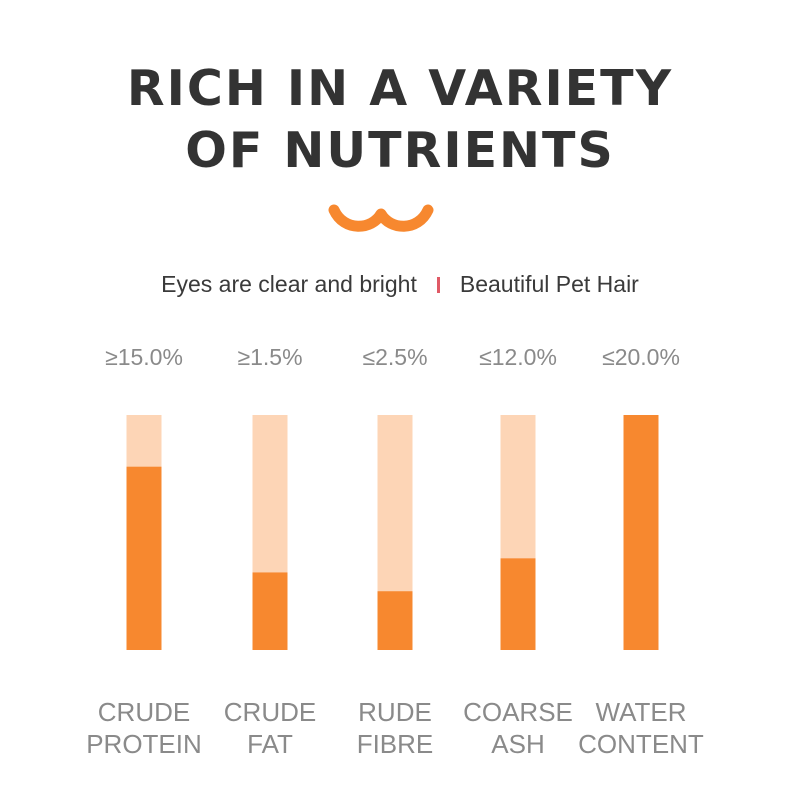 Image resolution: width=800 pixels, height=800 pixels. What do you see at coordinates (641, 744) in the screenshot?
I see `category-label: CONTENT` at bounding box center [641, 744].